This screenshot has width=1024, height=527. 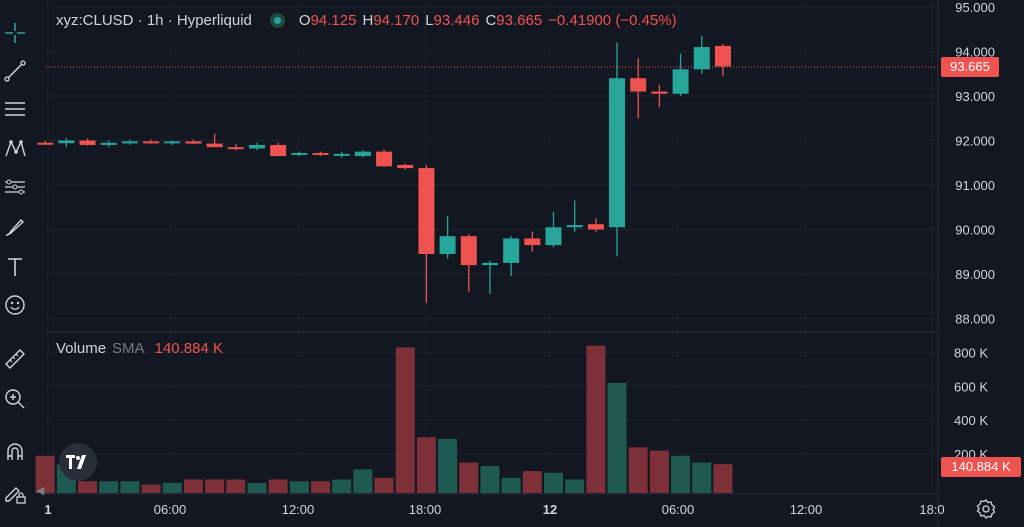 What do you see at coordinates (40, 491) in the screenshot?
I see `scroll-left-icon: ◀` at bounding box center [40, 491].